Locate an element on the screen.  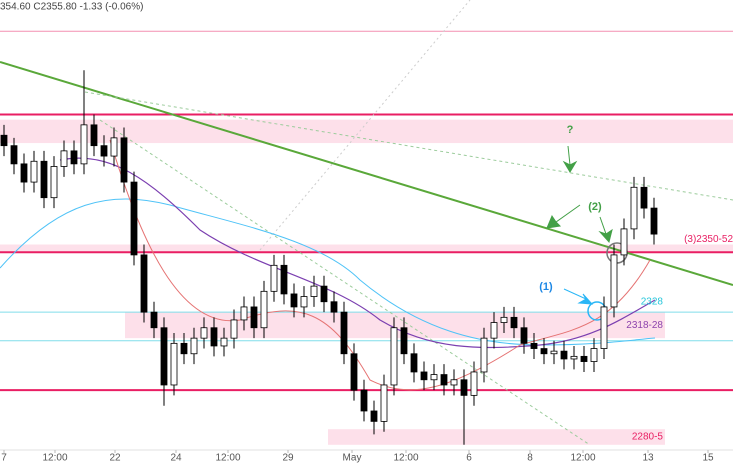
x-tick-label: 24 is located at coordinates (176, 458).